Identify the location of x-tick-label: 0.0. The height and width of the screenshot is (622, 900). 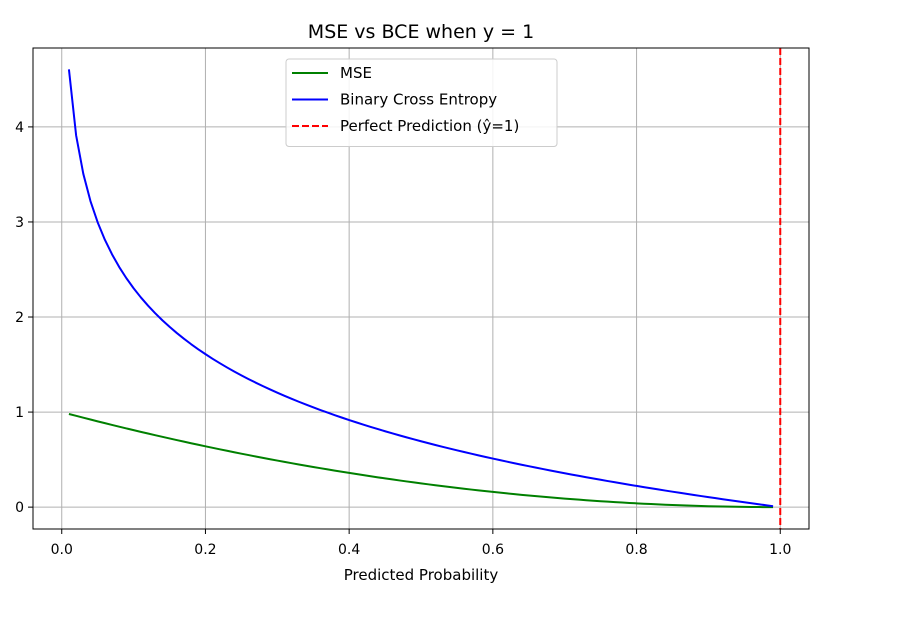
(62, 550).